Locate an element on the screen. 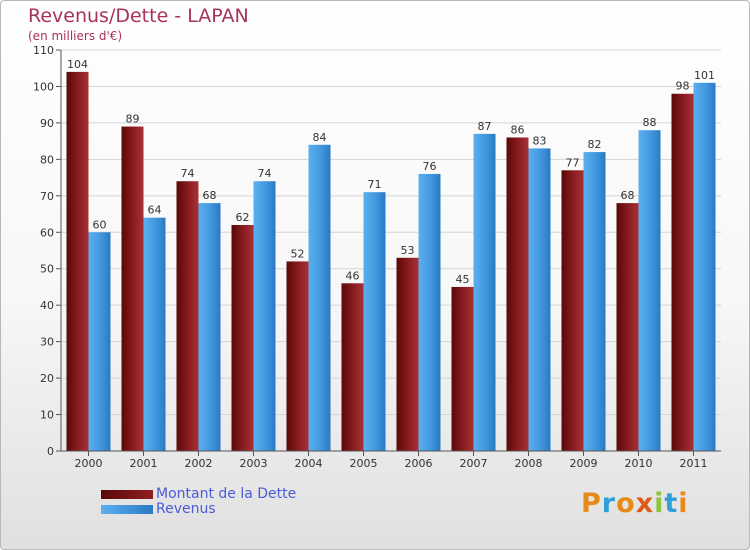  y-tick-label: 70 is located at coordinates (47, 196).